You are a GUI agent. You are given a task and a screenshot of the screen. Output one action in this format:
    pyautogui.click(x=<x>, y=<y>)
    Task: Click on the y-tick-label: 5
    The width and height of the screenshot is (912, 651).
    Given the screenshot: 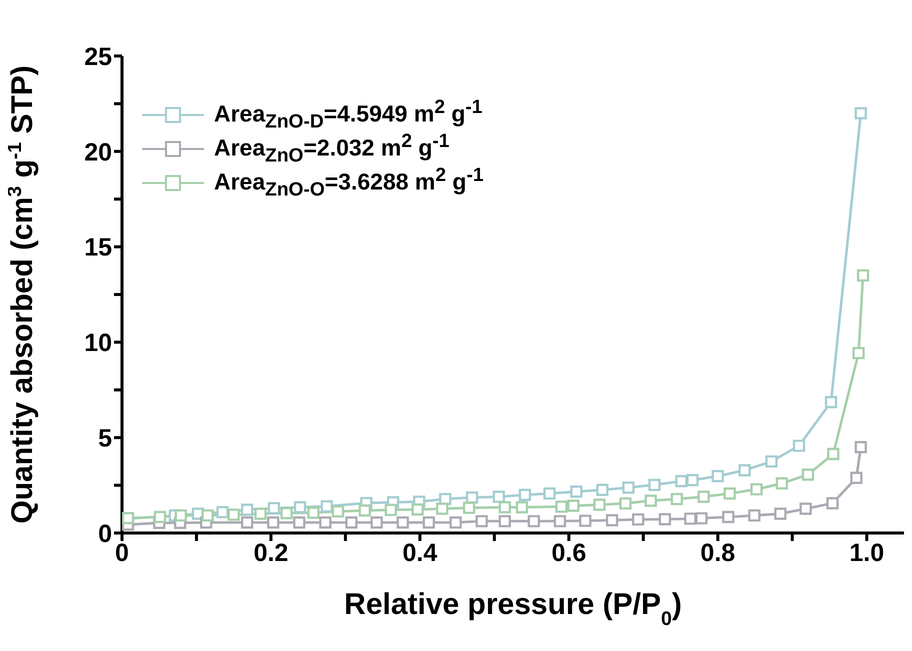 What is the action you would take?
    pyautogui.click(x=105, y=438)
    